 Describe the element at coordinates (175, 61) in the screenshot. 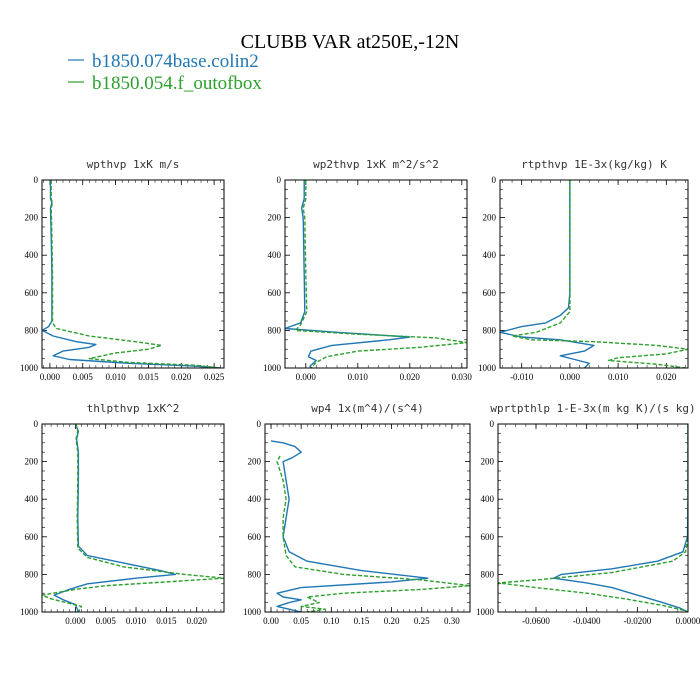

I see `legend-label-1: b1850.074base.colin2` at that location.